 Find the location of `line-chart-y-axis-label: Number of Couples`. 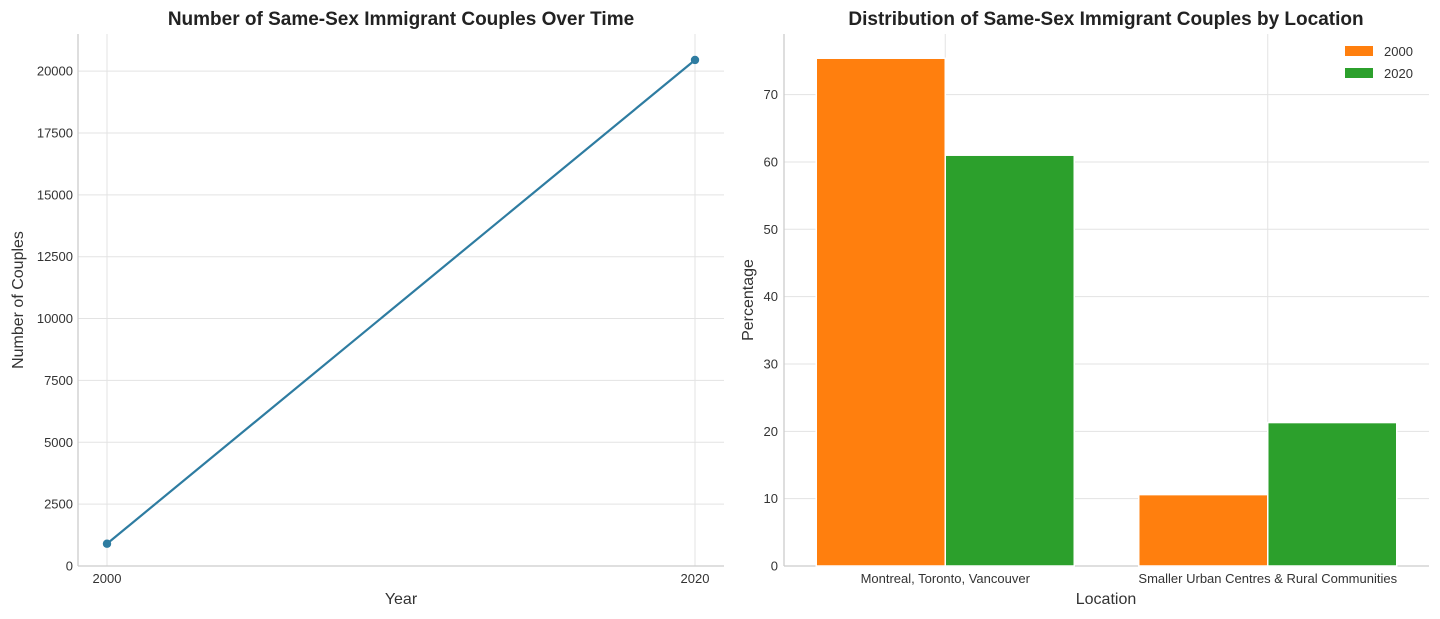

line-chart-y-axis-label: Number of Couples is located at coordinates (18, 300).